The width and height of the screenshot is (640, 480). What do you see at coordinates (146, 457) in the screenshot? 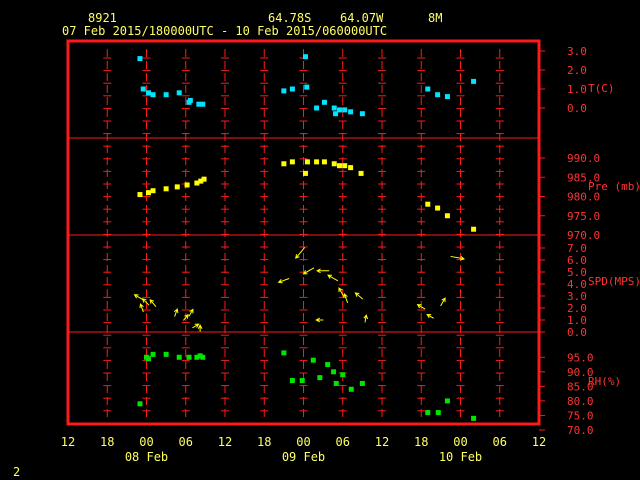
I see `x-day-label: 08 Feb` at bounding box center [146, 457].